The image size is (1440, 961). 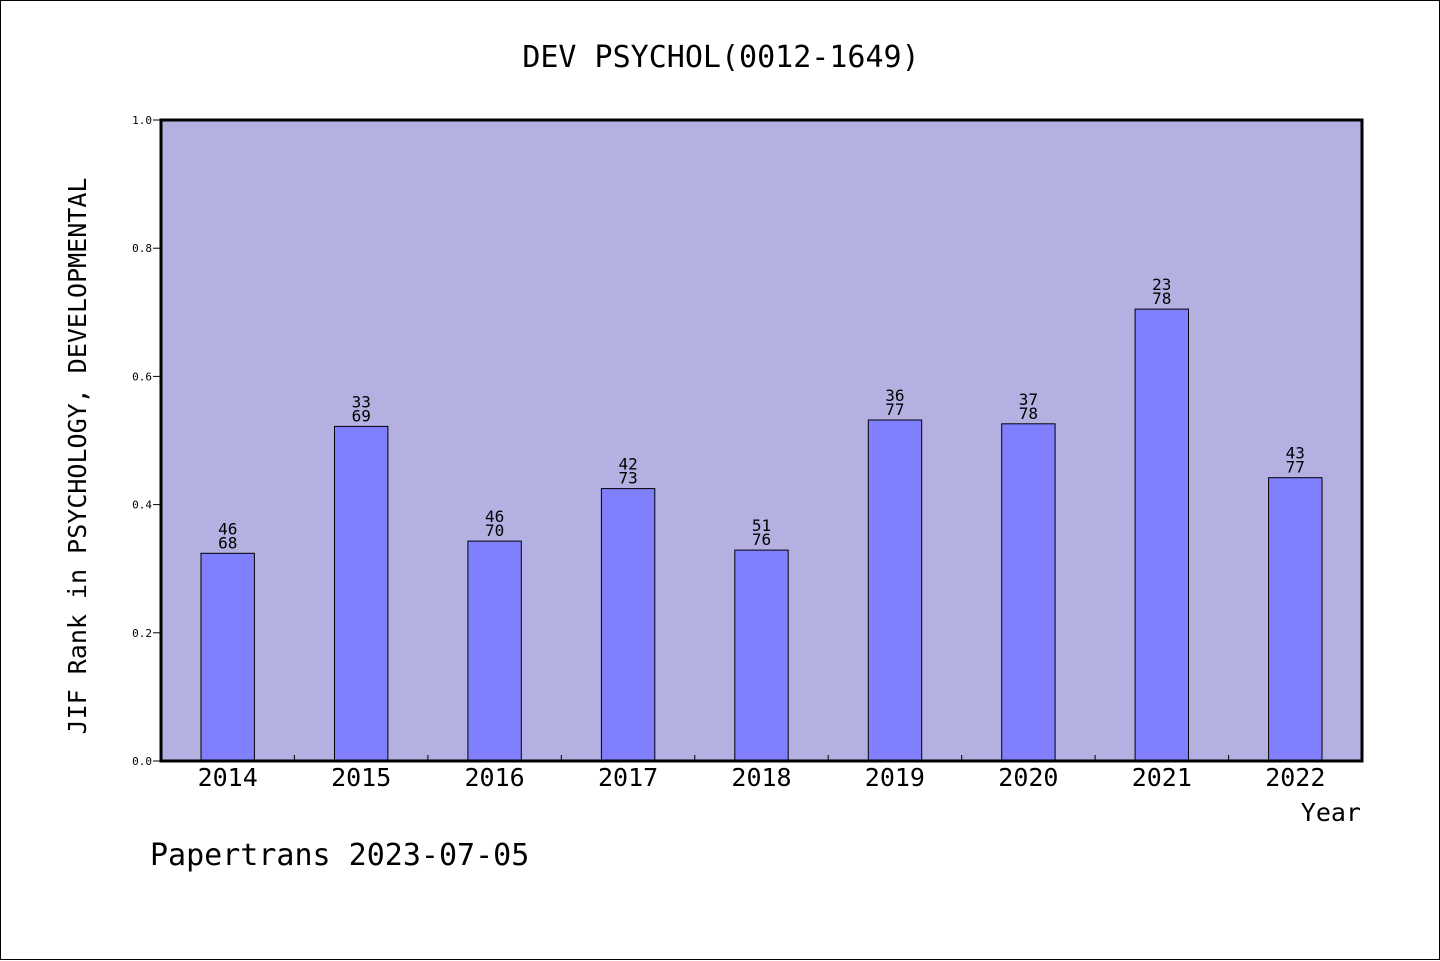 What do you see at coordinates (142, 761) in the screenshot?
I see `y-tick-label: 0.0` at bounding box center [142, 761].